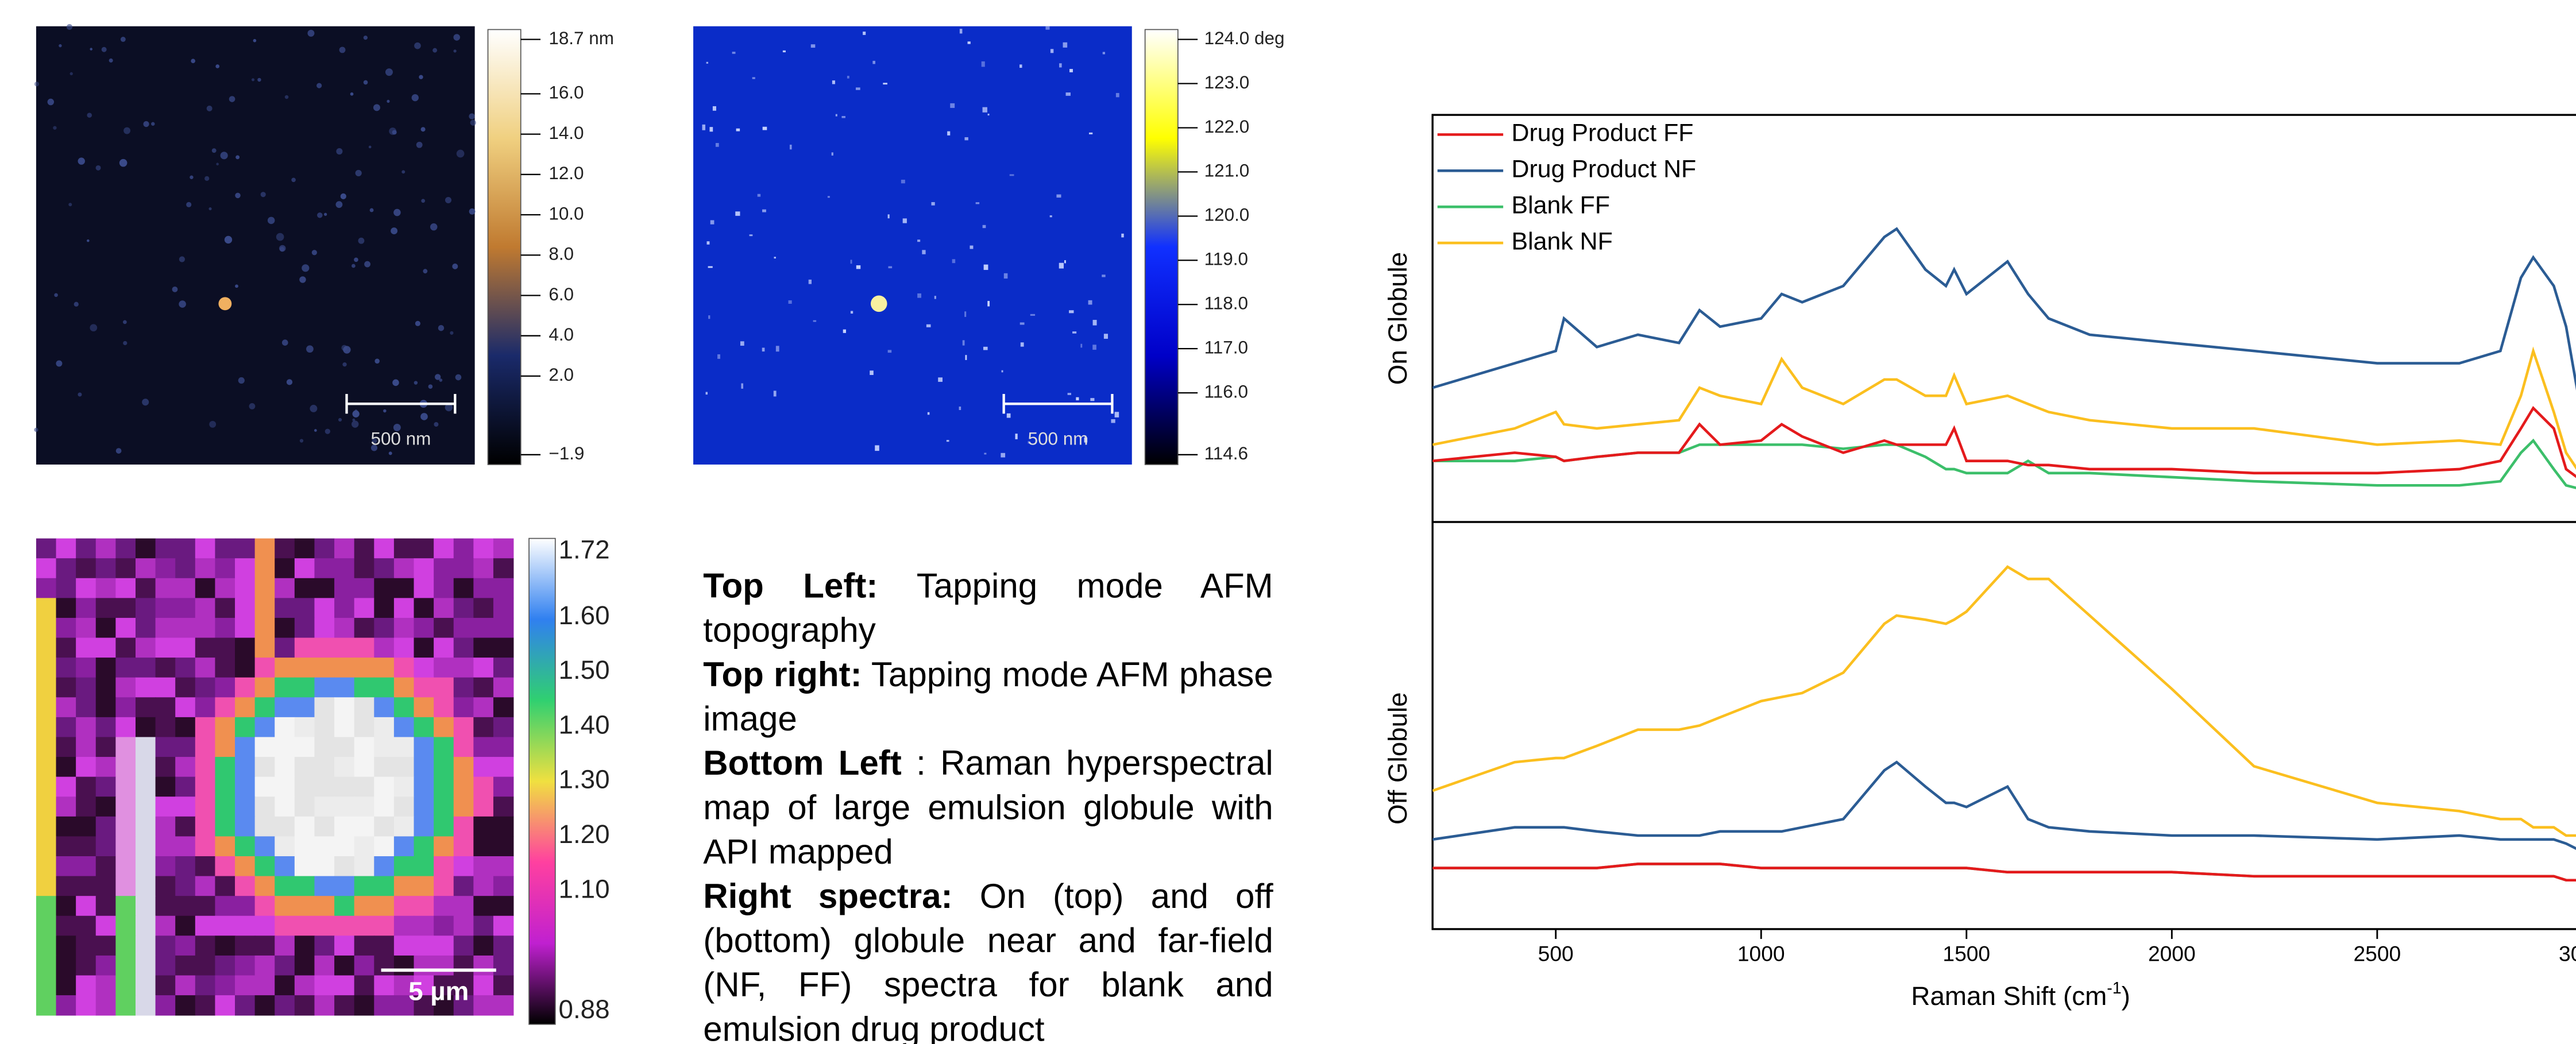  What do you see at coordinates (584, 670) in the screenshot?
I see `tick-label: 1.50` at bounding box center [584, 670].